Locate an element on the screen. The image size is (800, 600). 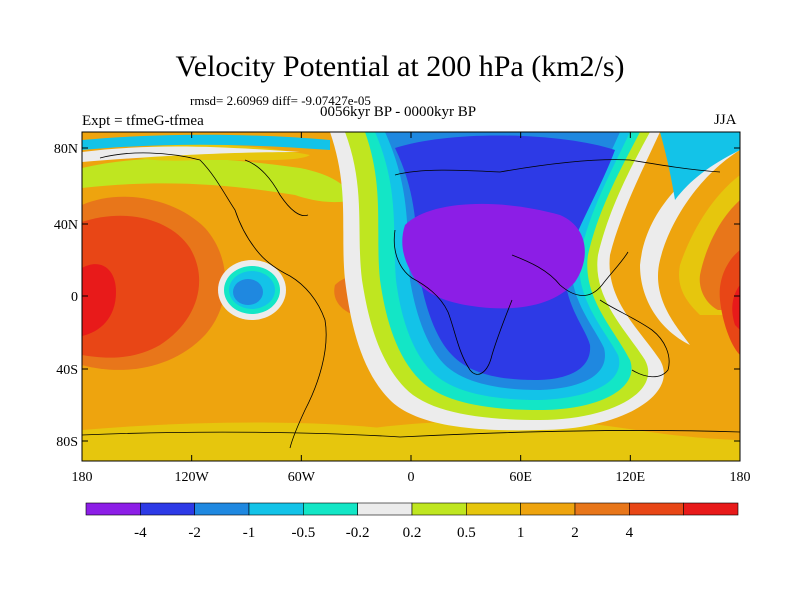
colorbar-label: -0.5 is located at coordinates (303, 533).